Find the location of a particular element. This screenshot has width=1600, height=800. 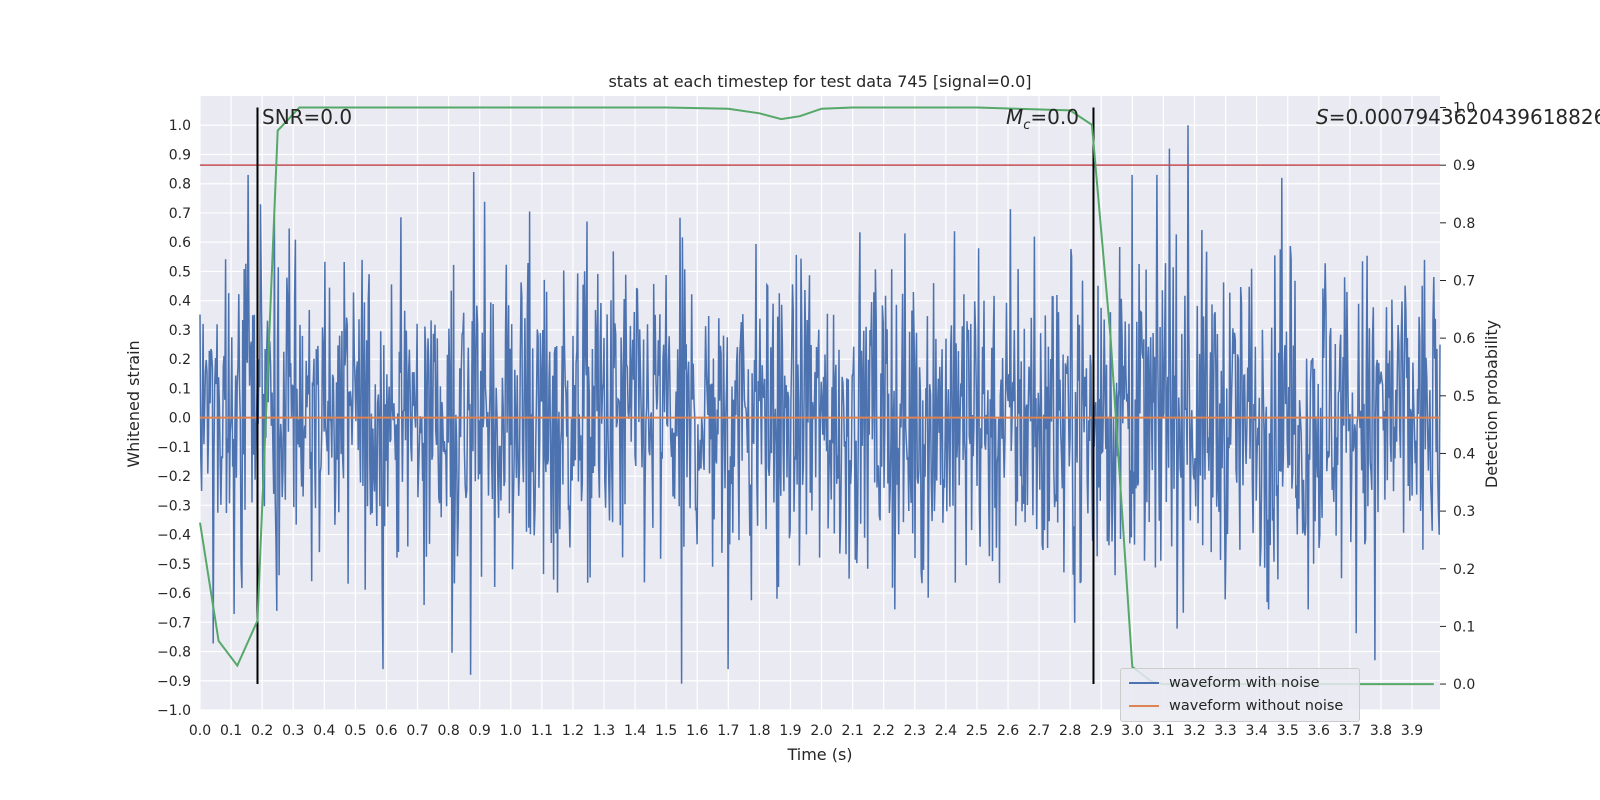

x-tick-label: 1.9 is located at coordinates (790, 731).